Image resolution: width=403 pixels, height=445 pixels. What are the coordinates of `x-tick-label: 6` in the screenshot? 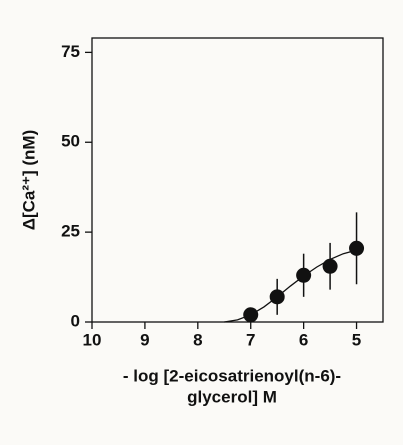 It's located at (303, 339).